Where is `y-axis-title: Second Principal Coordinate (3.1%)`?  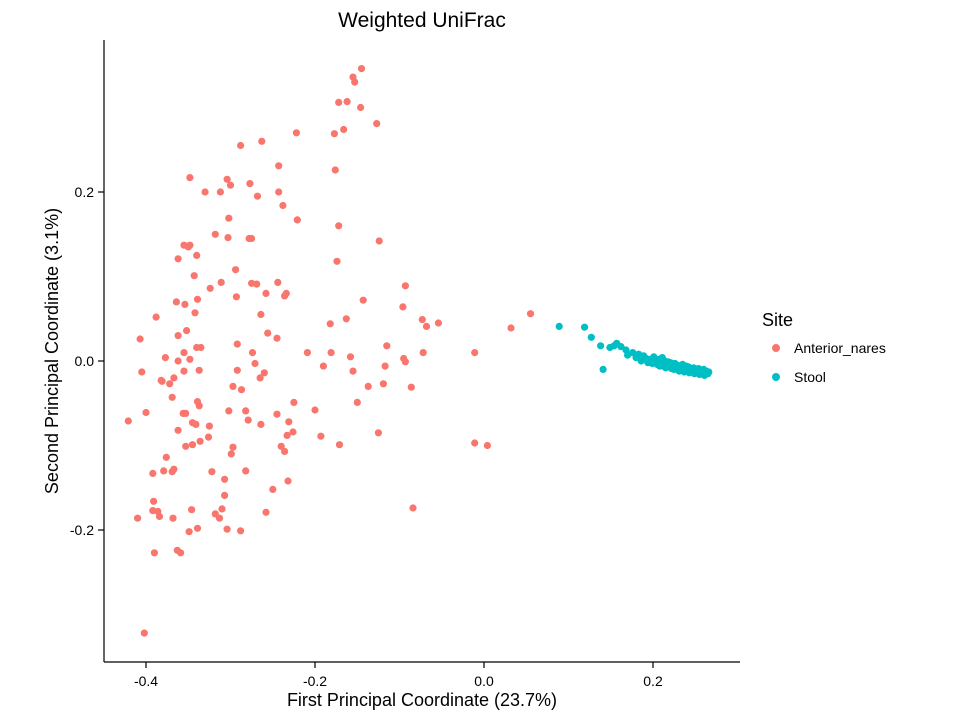
y-axis-title: Second Principal Coordinate (3.1%) is located at coordinates (52, 351).